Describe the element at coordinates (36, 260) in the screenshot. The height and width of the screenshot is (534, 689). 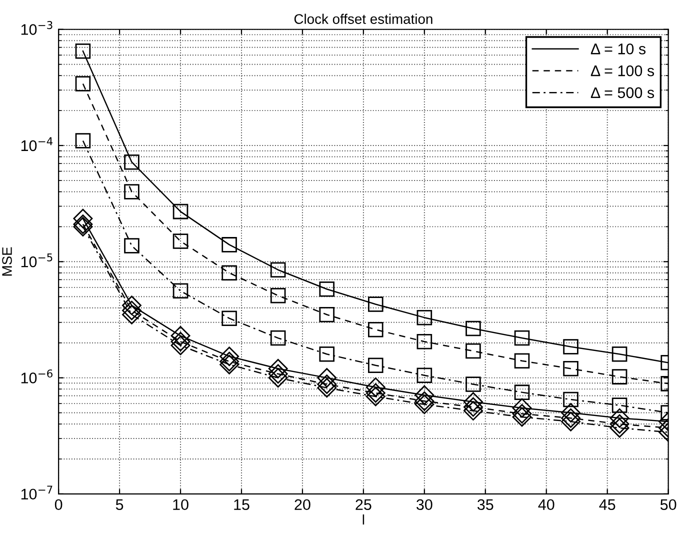
I see `y-tick-label: 10$^{−5}$` at that location.